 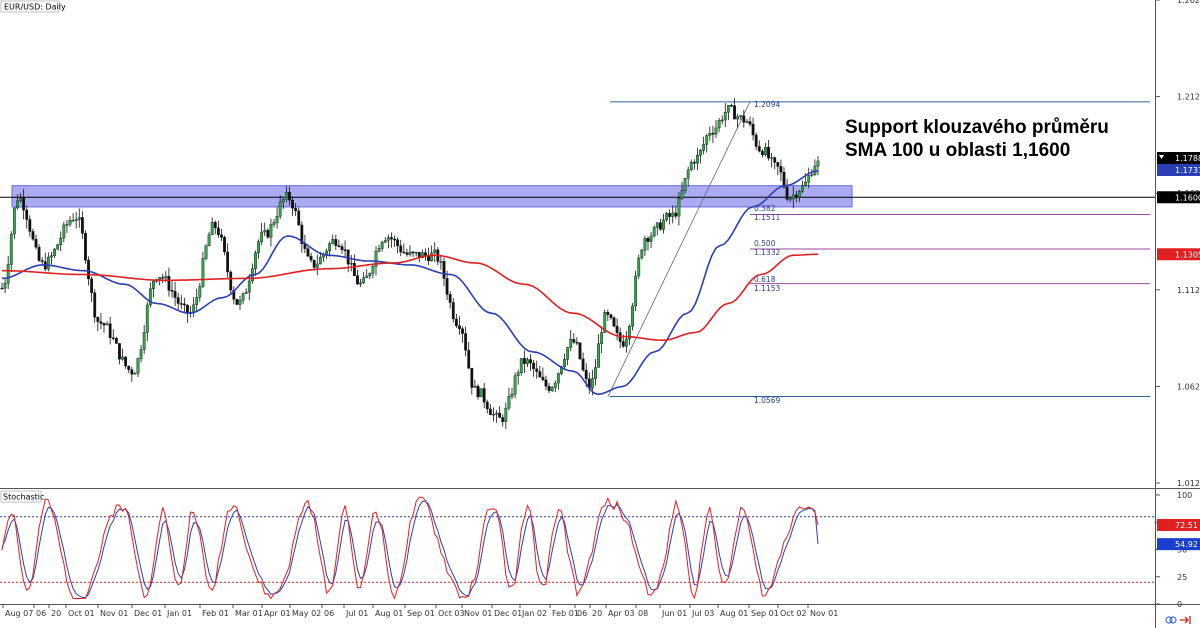 What do you see at coordinates (56, 613) in the screenshot?
I see `x-tick-label: 20` at bounding box center [56, 613].